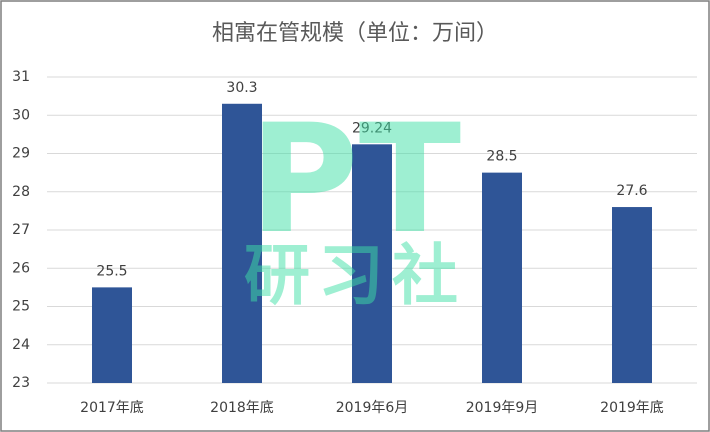 The image size is (710, 432). I want to click on y-tick-label: 25, so click(21, 307).